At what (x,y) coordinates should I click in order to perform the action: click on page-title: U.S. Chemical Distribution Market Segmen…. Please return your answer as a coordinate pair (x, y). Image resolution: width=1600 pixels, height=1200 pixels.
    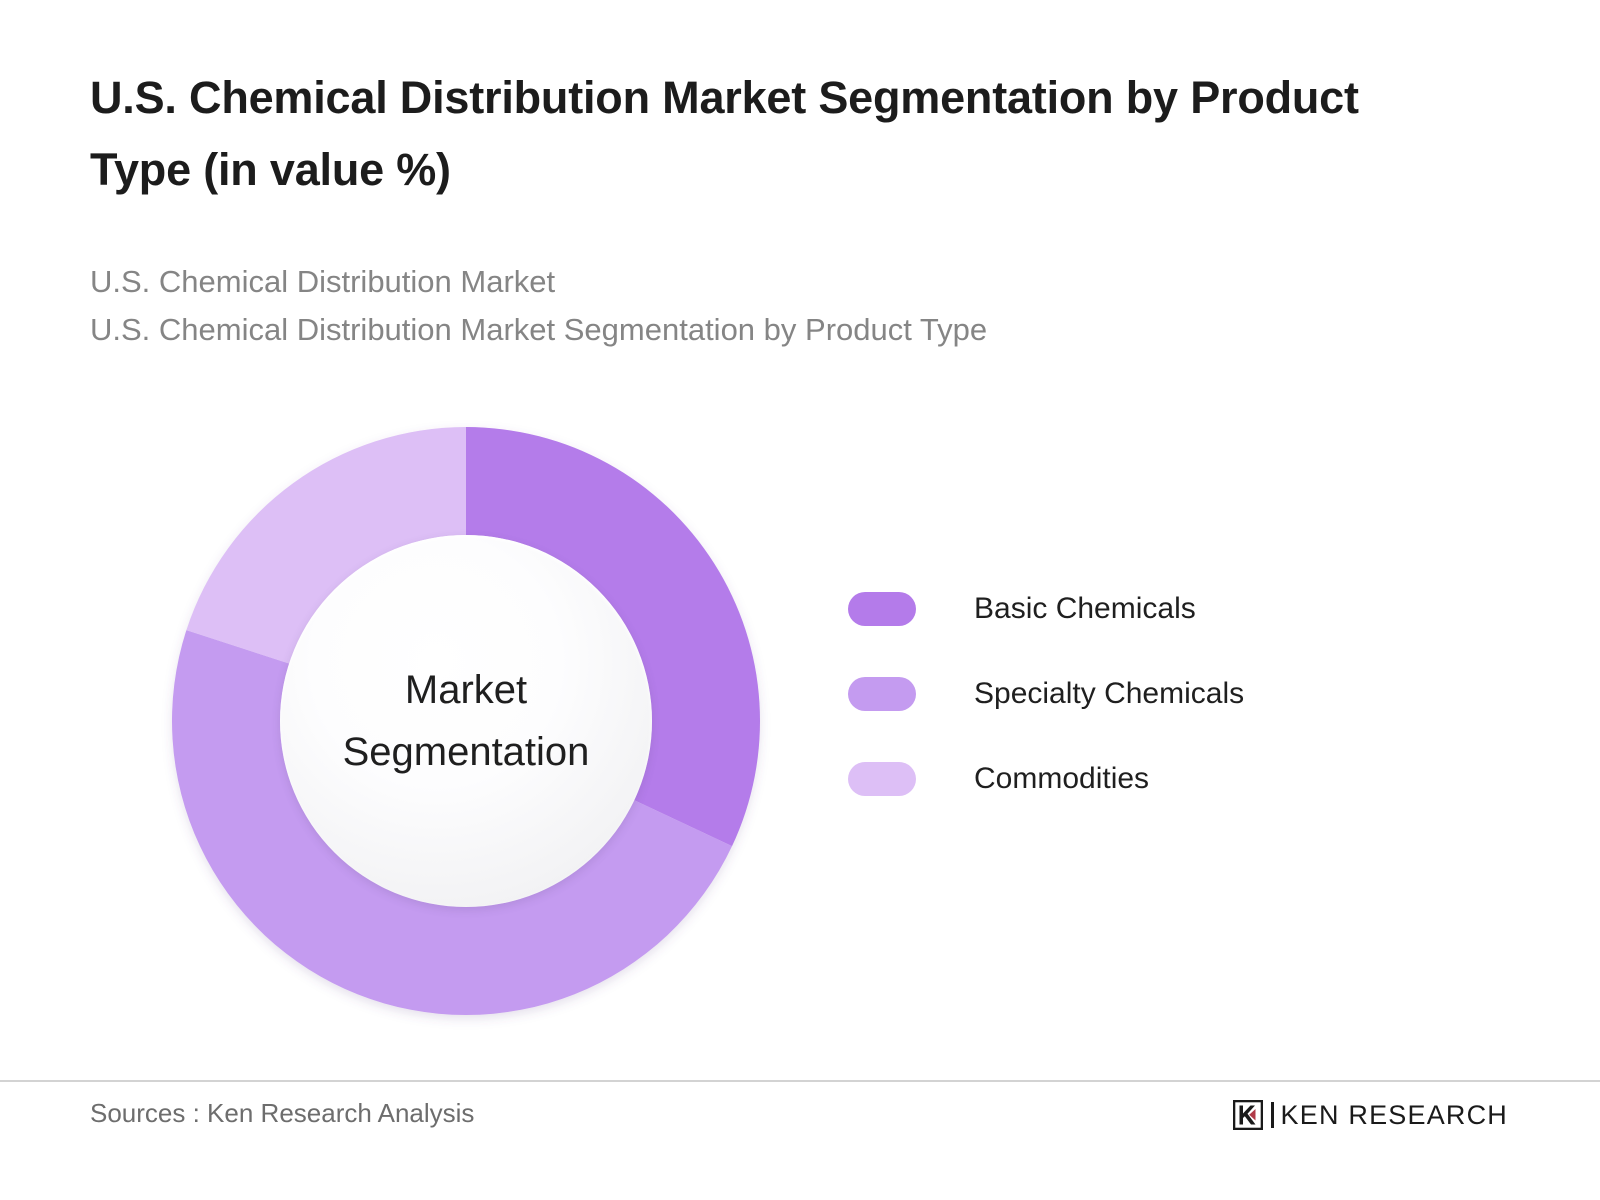
    Looking at the image, I should click on (724, 133).